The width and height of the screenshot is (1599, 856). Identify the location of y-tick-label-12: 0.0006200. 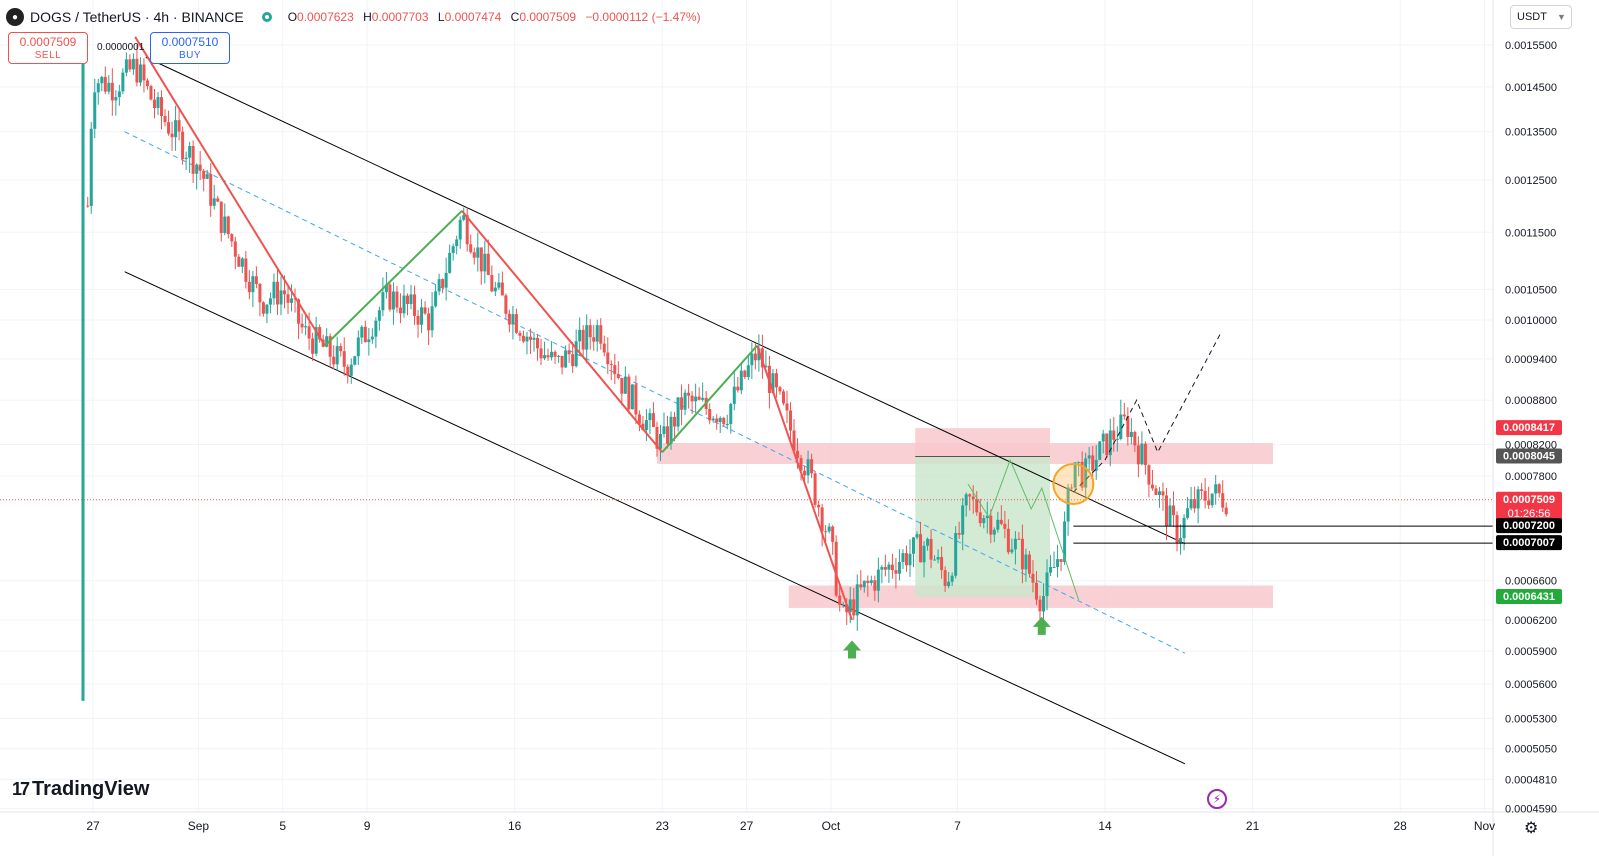
(1531, 621).